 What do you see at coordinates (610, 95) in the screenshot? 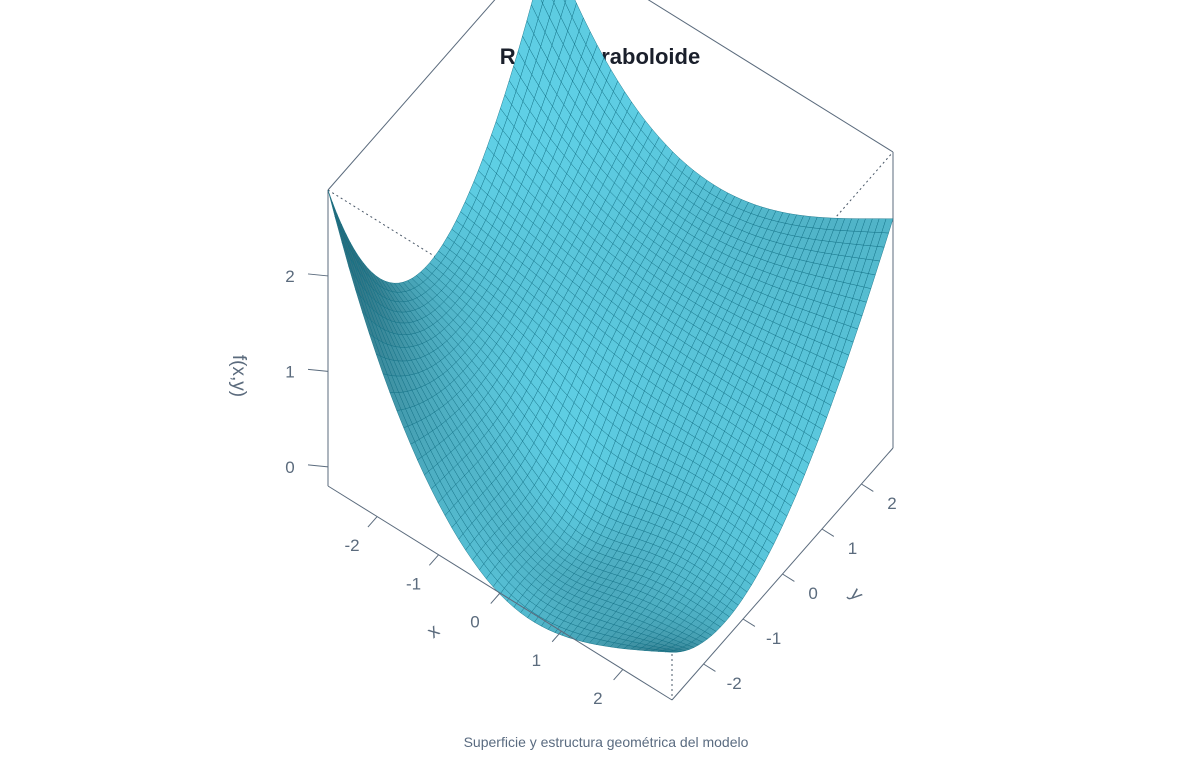
I see `box-top-back-edges` at bounding box center [610, 95].